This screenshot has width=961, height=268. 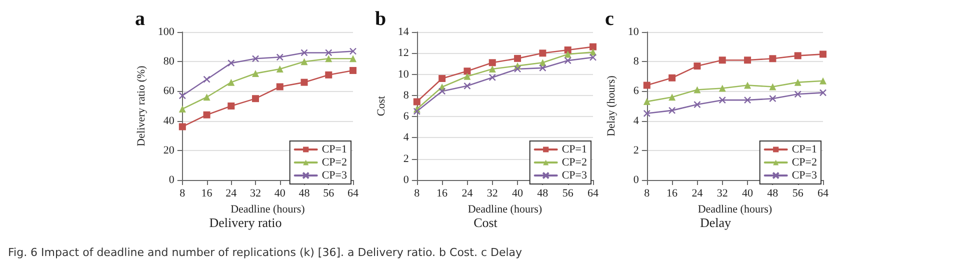 I want to click on y-tick-label: 10, so click(x=634, y=32).